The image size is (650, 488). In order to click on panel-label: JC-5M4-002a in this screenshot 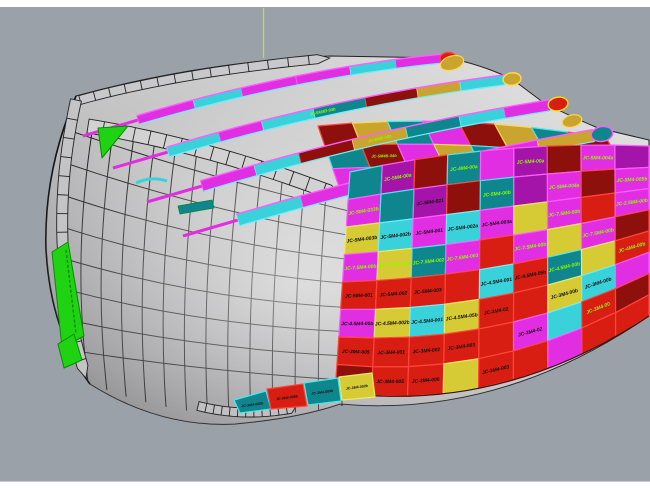, I will do `click(462, 228)`.